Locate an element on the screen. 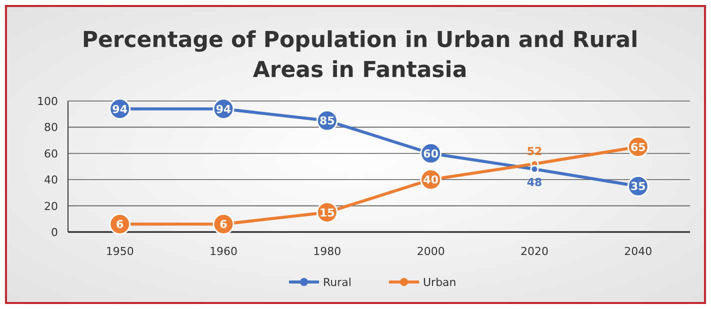 The width and height of the screenshot is (711, 309). data-label: 65 is located at coordinates (638, 147).